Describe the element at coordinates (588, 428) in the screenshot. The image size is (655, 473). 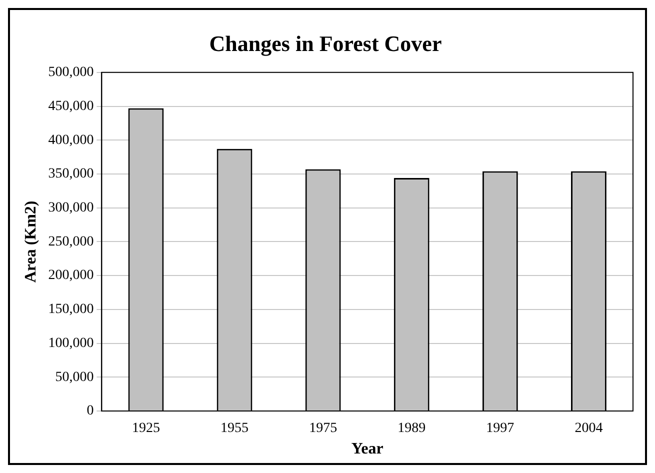
I see `x-tick-label: 2004` at that location.